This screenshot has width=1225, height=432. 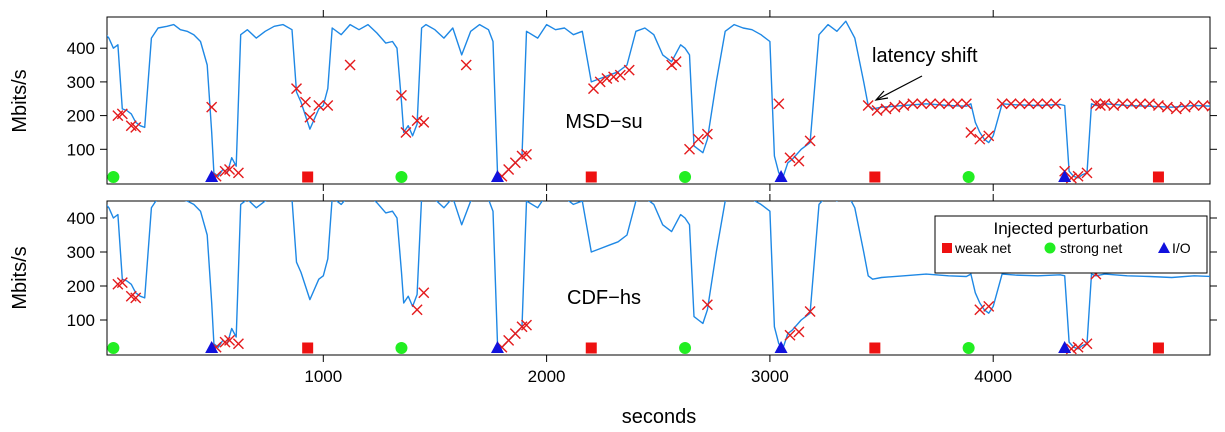 I want to click on x-tick-label: 1000, so click(x=323, y=376).